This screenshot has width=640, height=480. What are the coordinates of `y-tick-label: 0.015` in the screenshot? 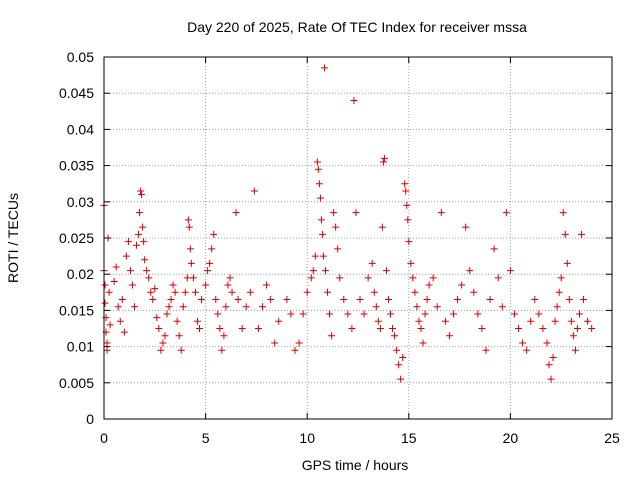 It's located at (76, 310).